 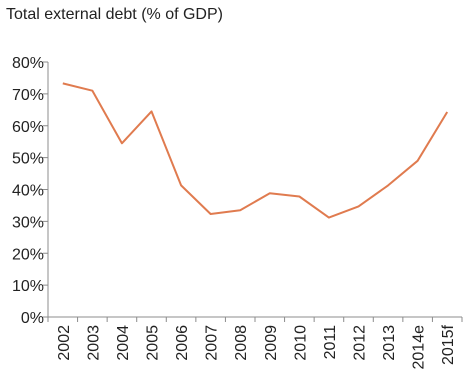 I want to click on x-tick-label: 2006, so click(x=182, y=343).